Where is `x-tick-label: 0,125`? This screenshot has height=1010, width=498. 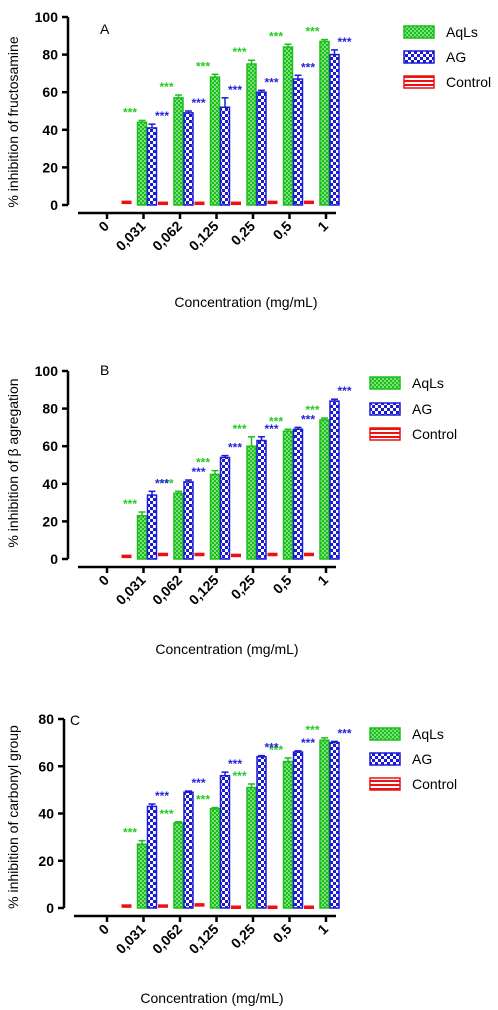 x-tick-label: 0,125 is located at coordinates (204, 236).